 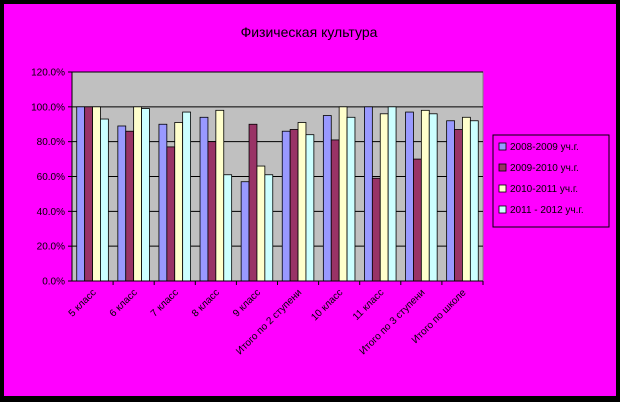 I want to click on x-tick-label: 11 класс, so click(x=368, y=304).